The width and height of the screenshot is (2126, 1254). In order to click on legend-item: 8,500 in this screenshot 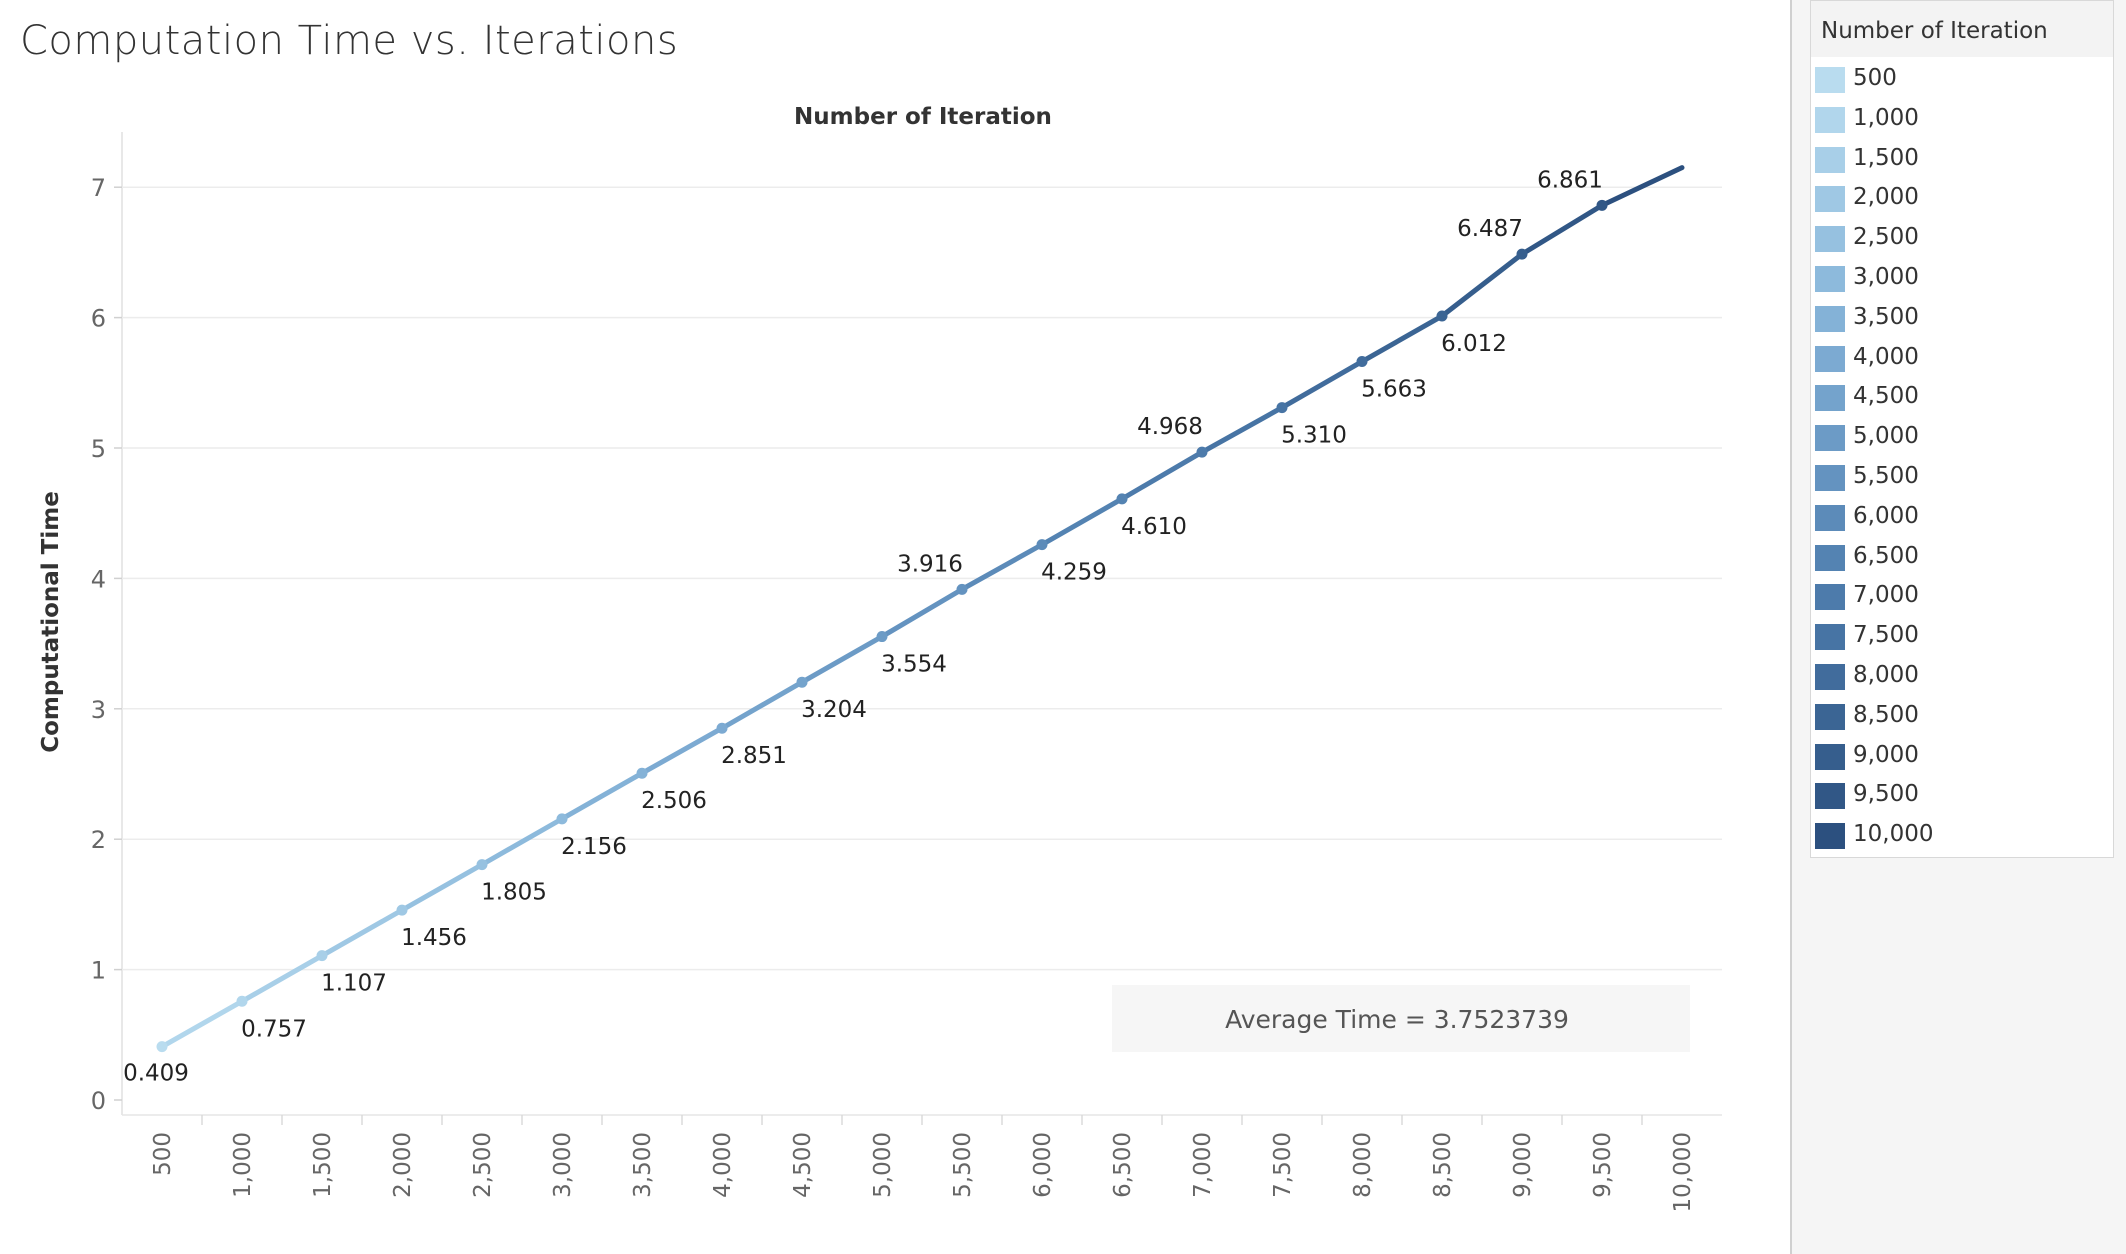, I will do `click(1961, 716)`.